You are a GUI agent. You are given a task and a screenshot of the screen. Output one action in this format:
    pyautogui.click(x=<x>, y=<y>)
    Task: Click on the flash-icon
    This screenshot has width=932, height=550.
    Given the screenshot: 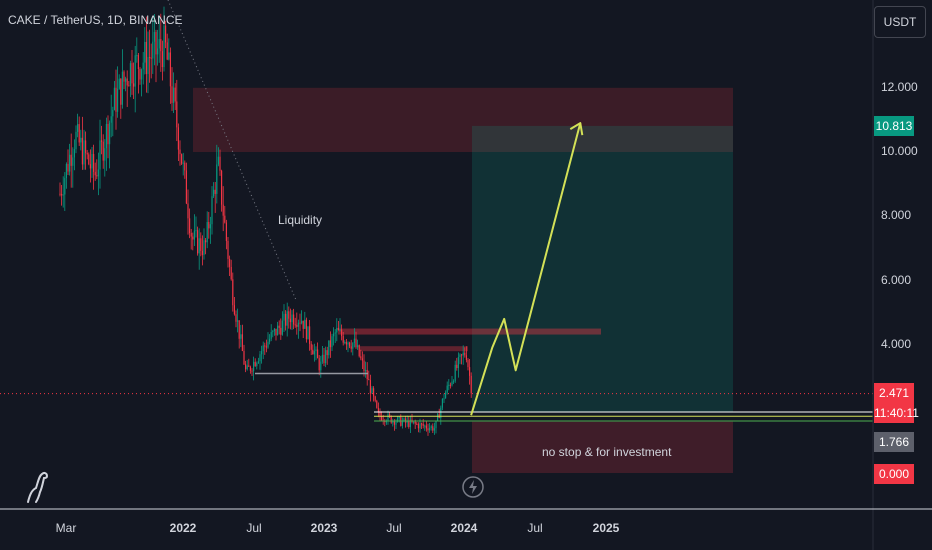 What is the action you would take?
    pyautogui.click(x=473, y=487)
    